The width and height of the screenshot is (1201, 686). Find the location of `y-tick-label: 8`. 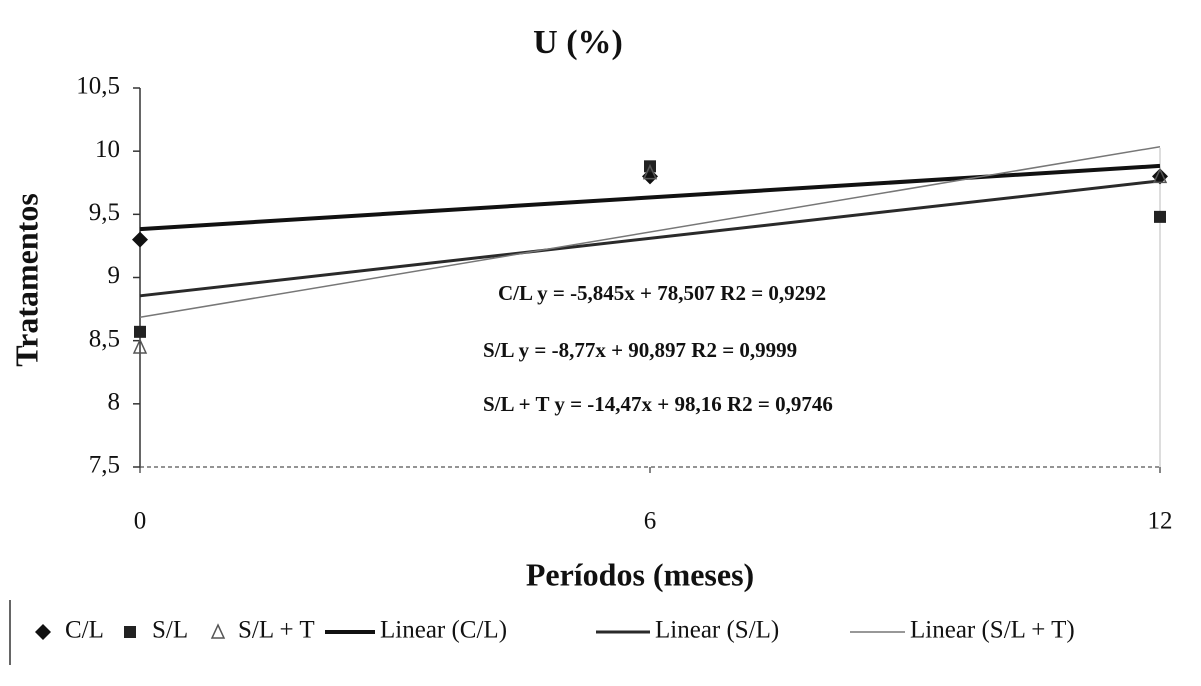

y-tick-label: 8 is located at coordinates (114, 402).